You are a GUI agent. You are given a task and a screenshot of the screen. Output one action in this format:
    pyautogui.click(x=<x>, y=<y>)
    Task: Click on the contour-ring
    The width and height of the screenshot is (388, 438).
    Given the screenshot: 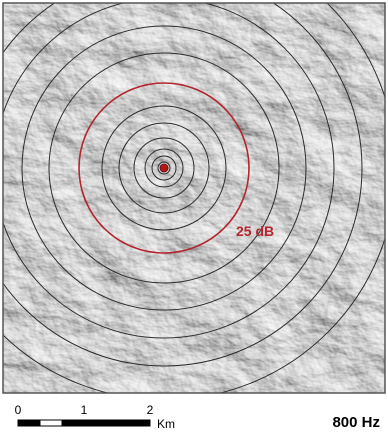 What is the action you would take?
    pyautogui.click(x=164, y=168)
    